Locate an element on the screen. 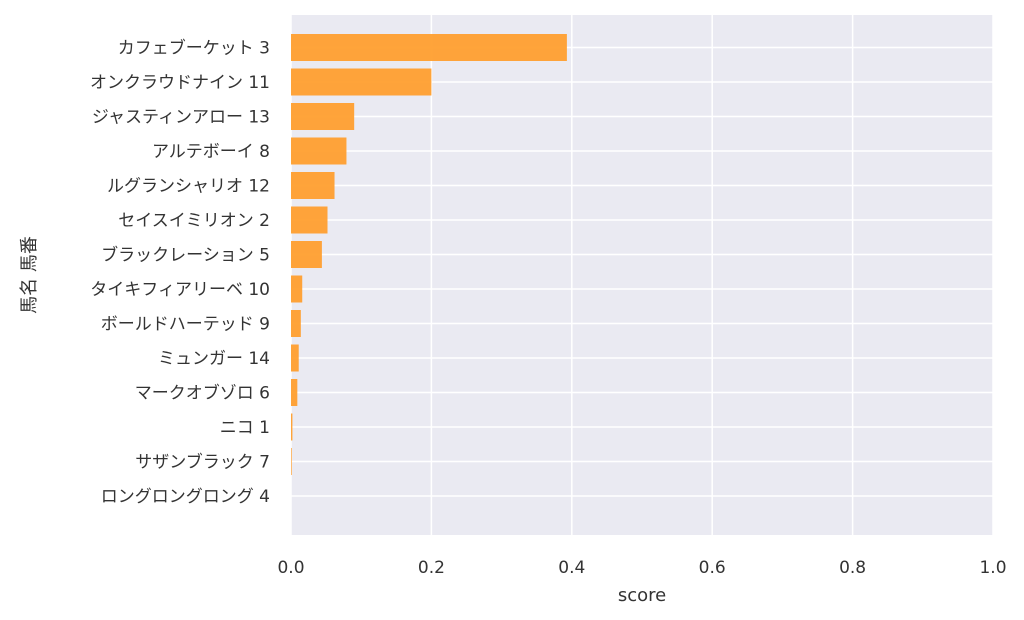 The height and width of the screenshot is (620, 1024). y-tick-label: アルテボーイ 8 is located at coordinates (211, 152).